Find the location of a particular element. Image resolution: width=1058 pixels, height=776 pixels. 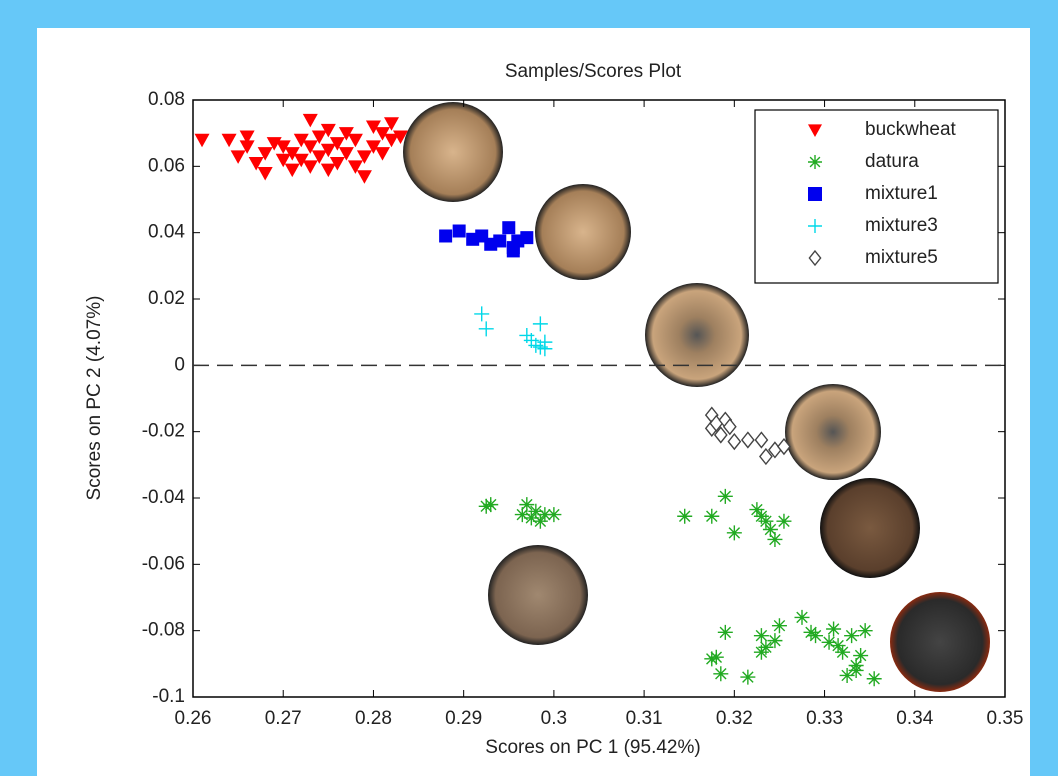

legend-box is located at coordinates (876, 196).